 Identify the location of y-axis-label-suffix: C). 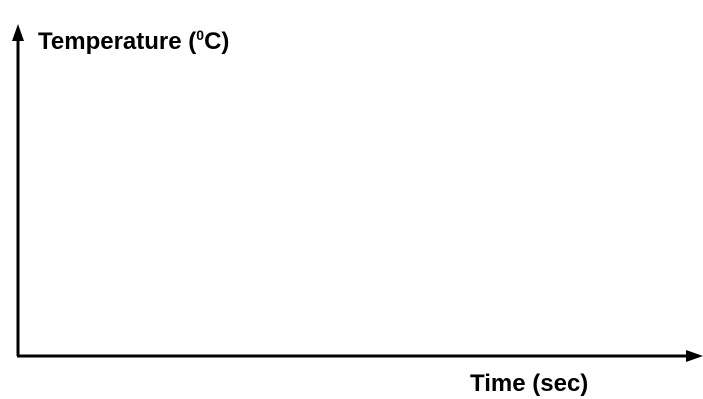
(217, 41).